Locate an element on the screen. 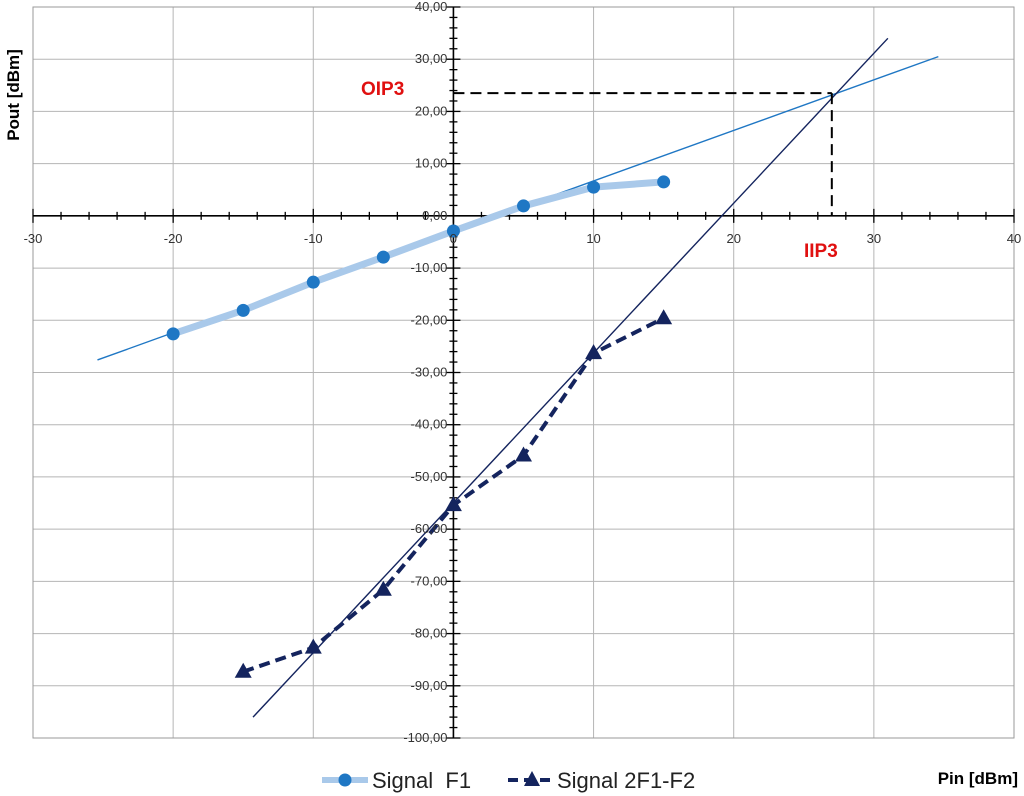  y-tick-label: -30,00 is located at coordinates (429, 372).